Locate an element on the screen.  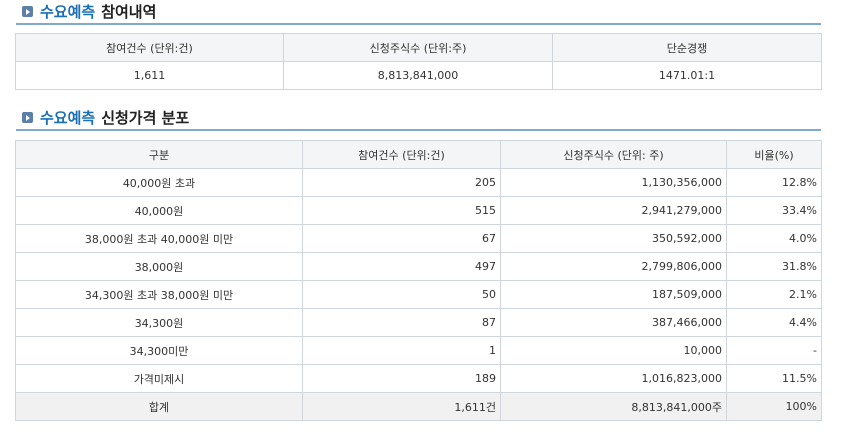
cell-category: 40,000원 초과 is located at coordinates (159, 182).